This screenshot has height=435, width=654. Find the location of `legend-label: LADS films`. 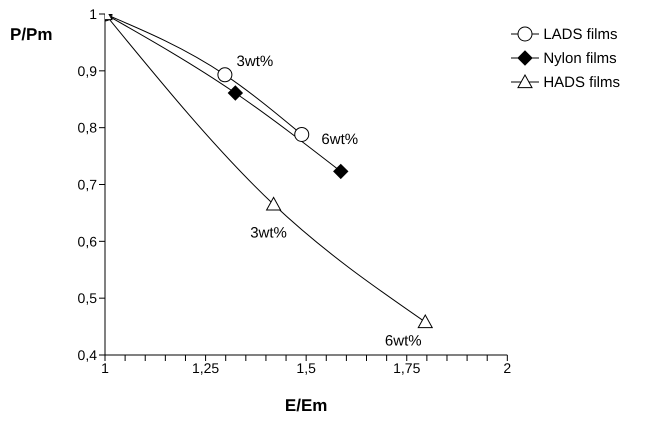

legend-label: LADS films is located at coordinates (580, 34).